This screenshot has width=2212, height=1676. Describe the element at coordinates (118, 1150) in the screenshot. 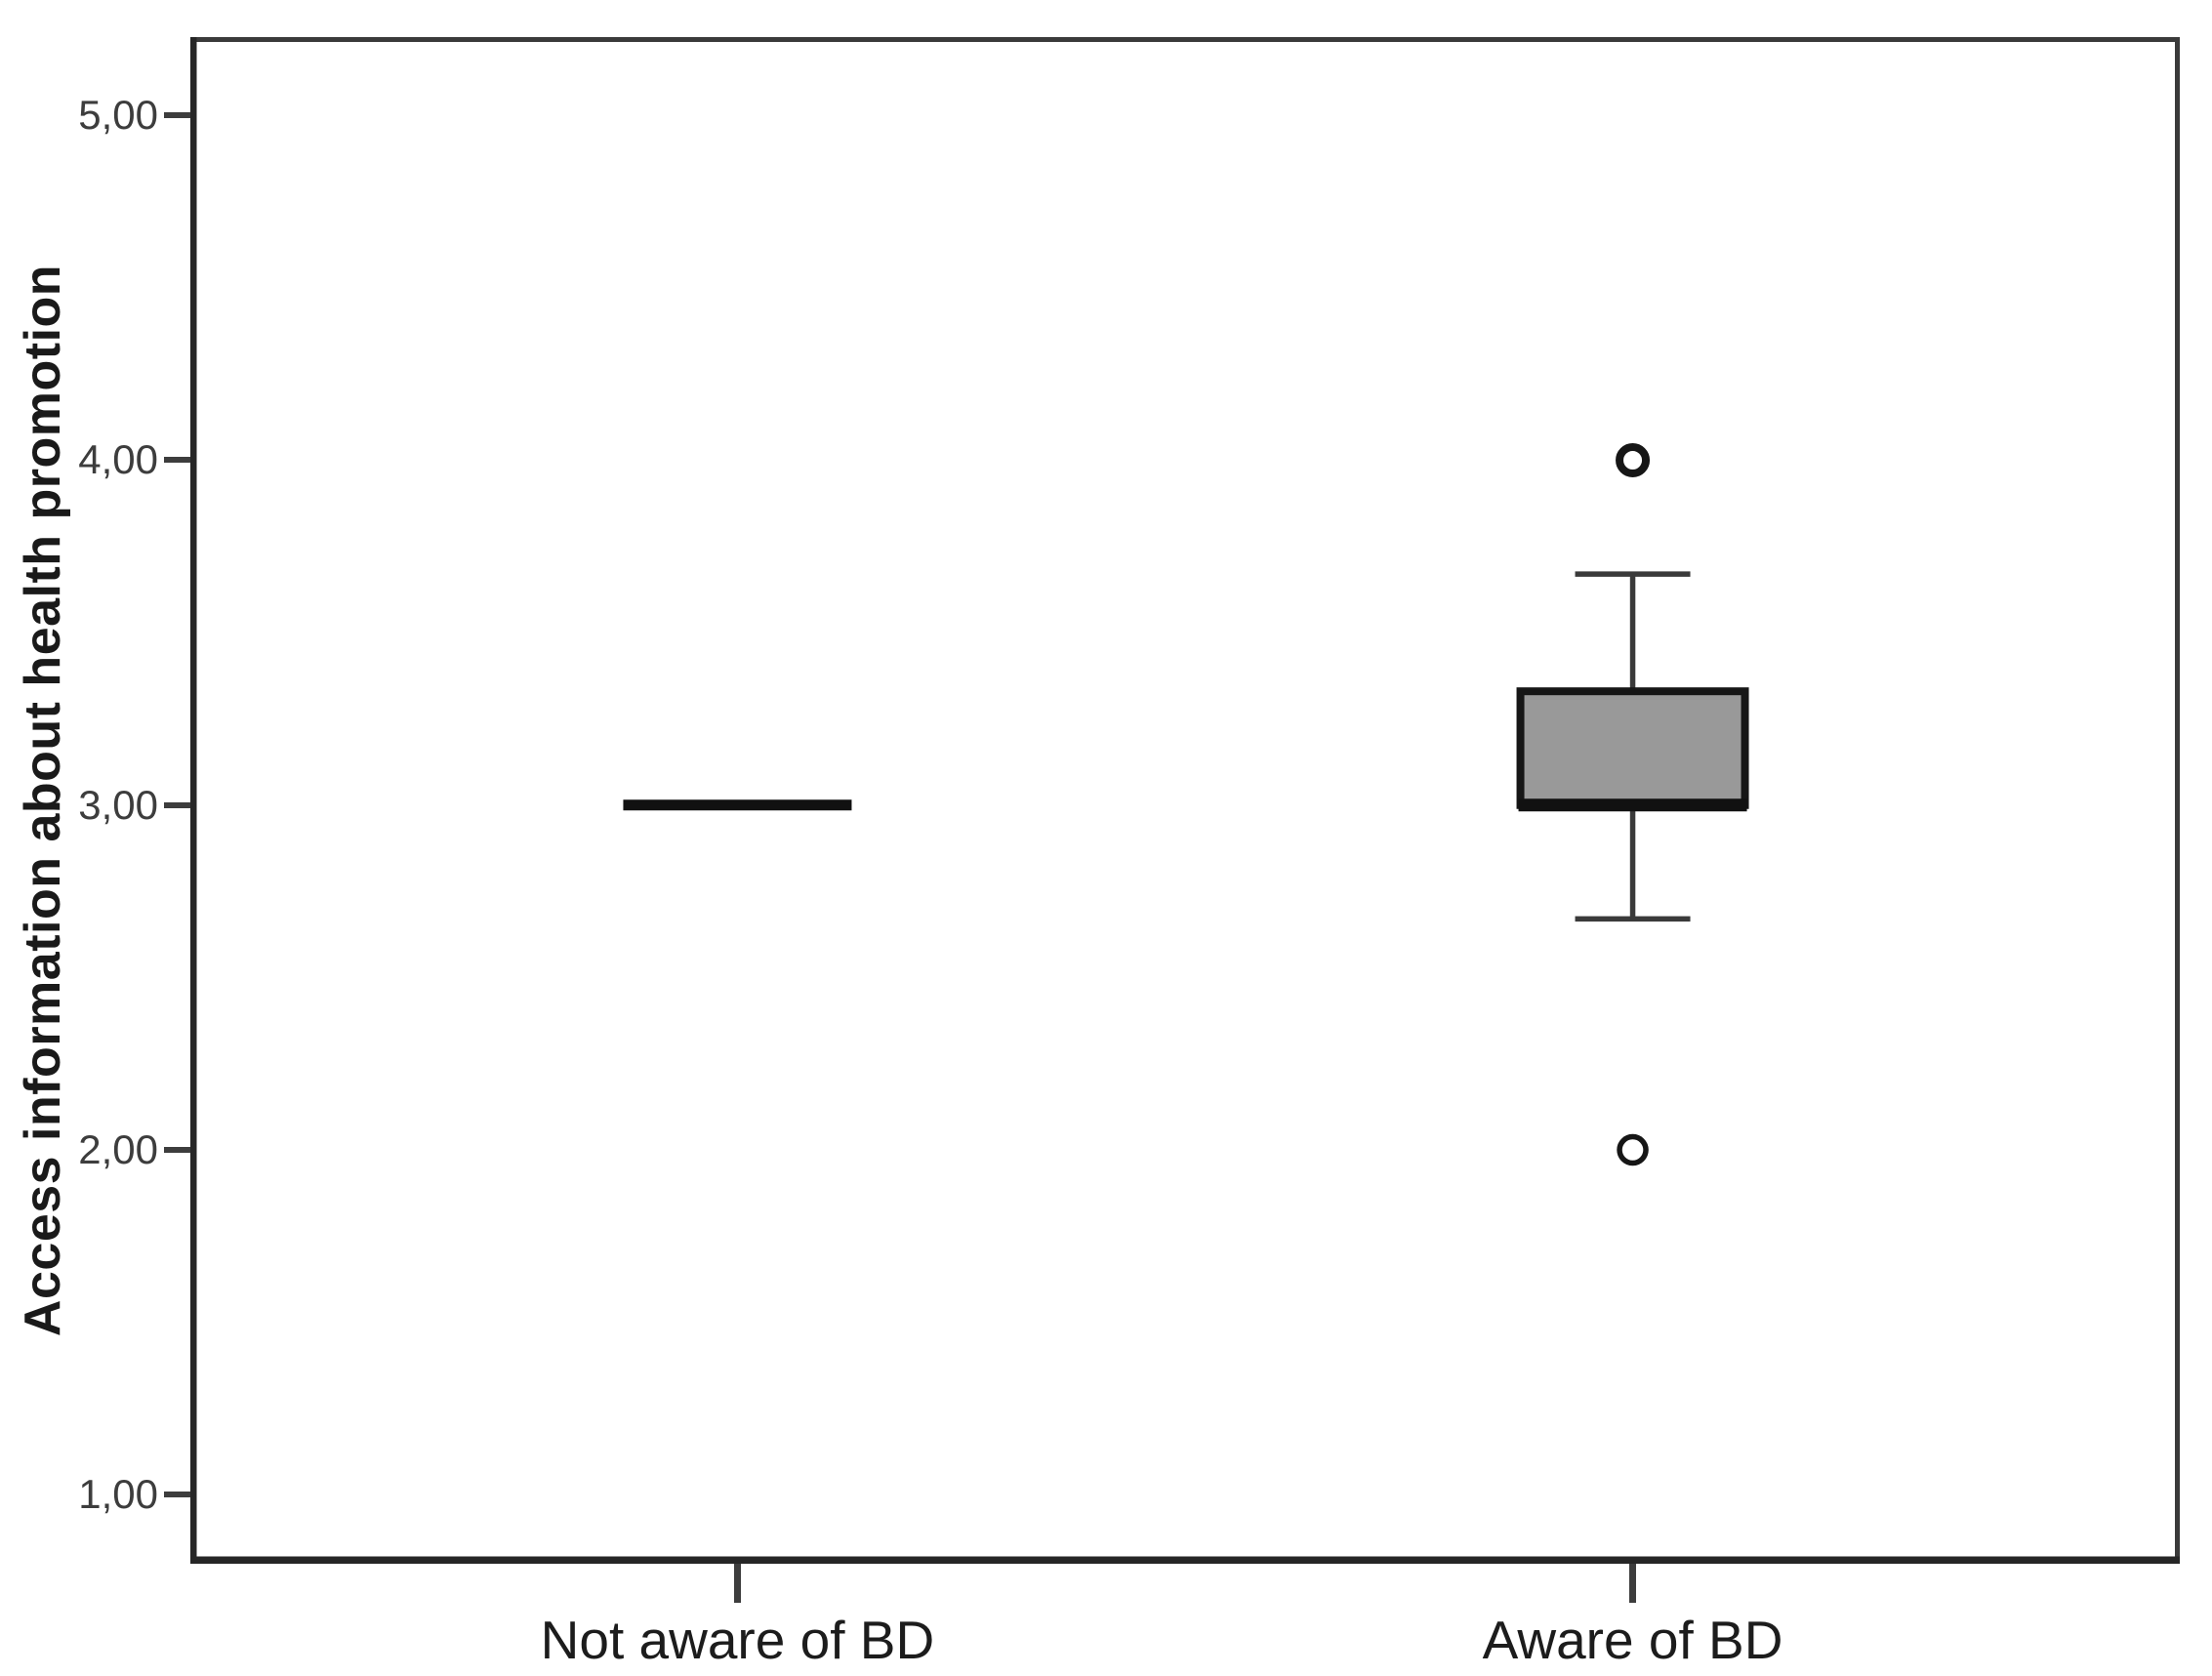

I see `y-tick-label: 2,00` at that location.